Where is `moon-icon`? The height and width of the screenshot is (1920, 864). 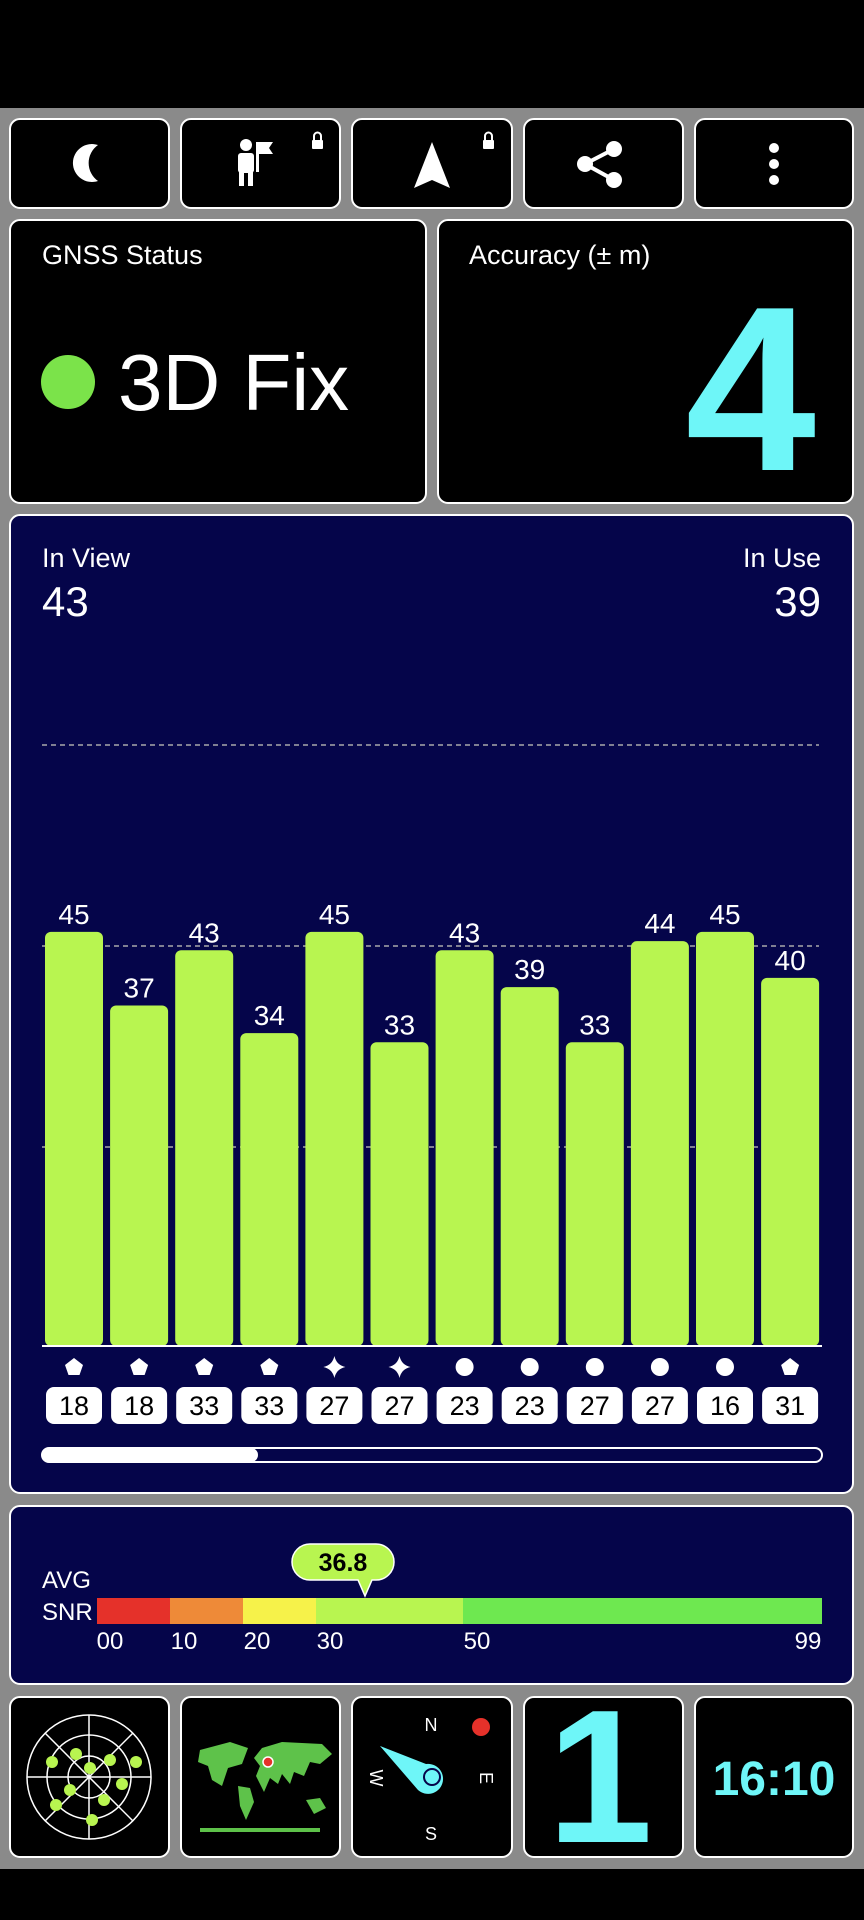 moon-icon is located at coordinates (85, 163).